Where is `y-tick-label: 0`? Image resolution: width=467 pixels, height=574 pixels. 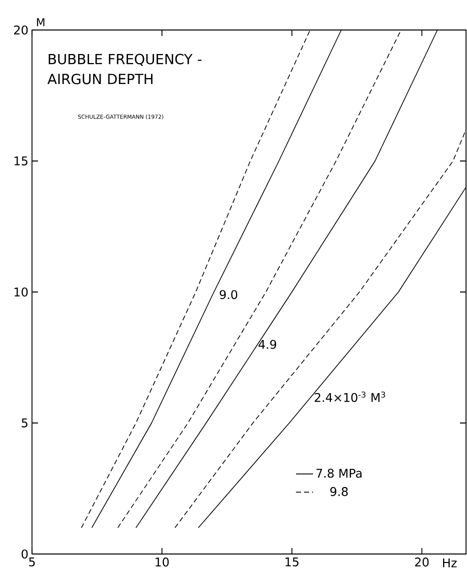 y-tick-label: 0 is located at coordinates (25, 554).